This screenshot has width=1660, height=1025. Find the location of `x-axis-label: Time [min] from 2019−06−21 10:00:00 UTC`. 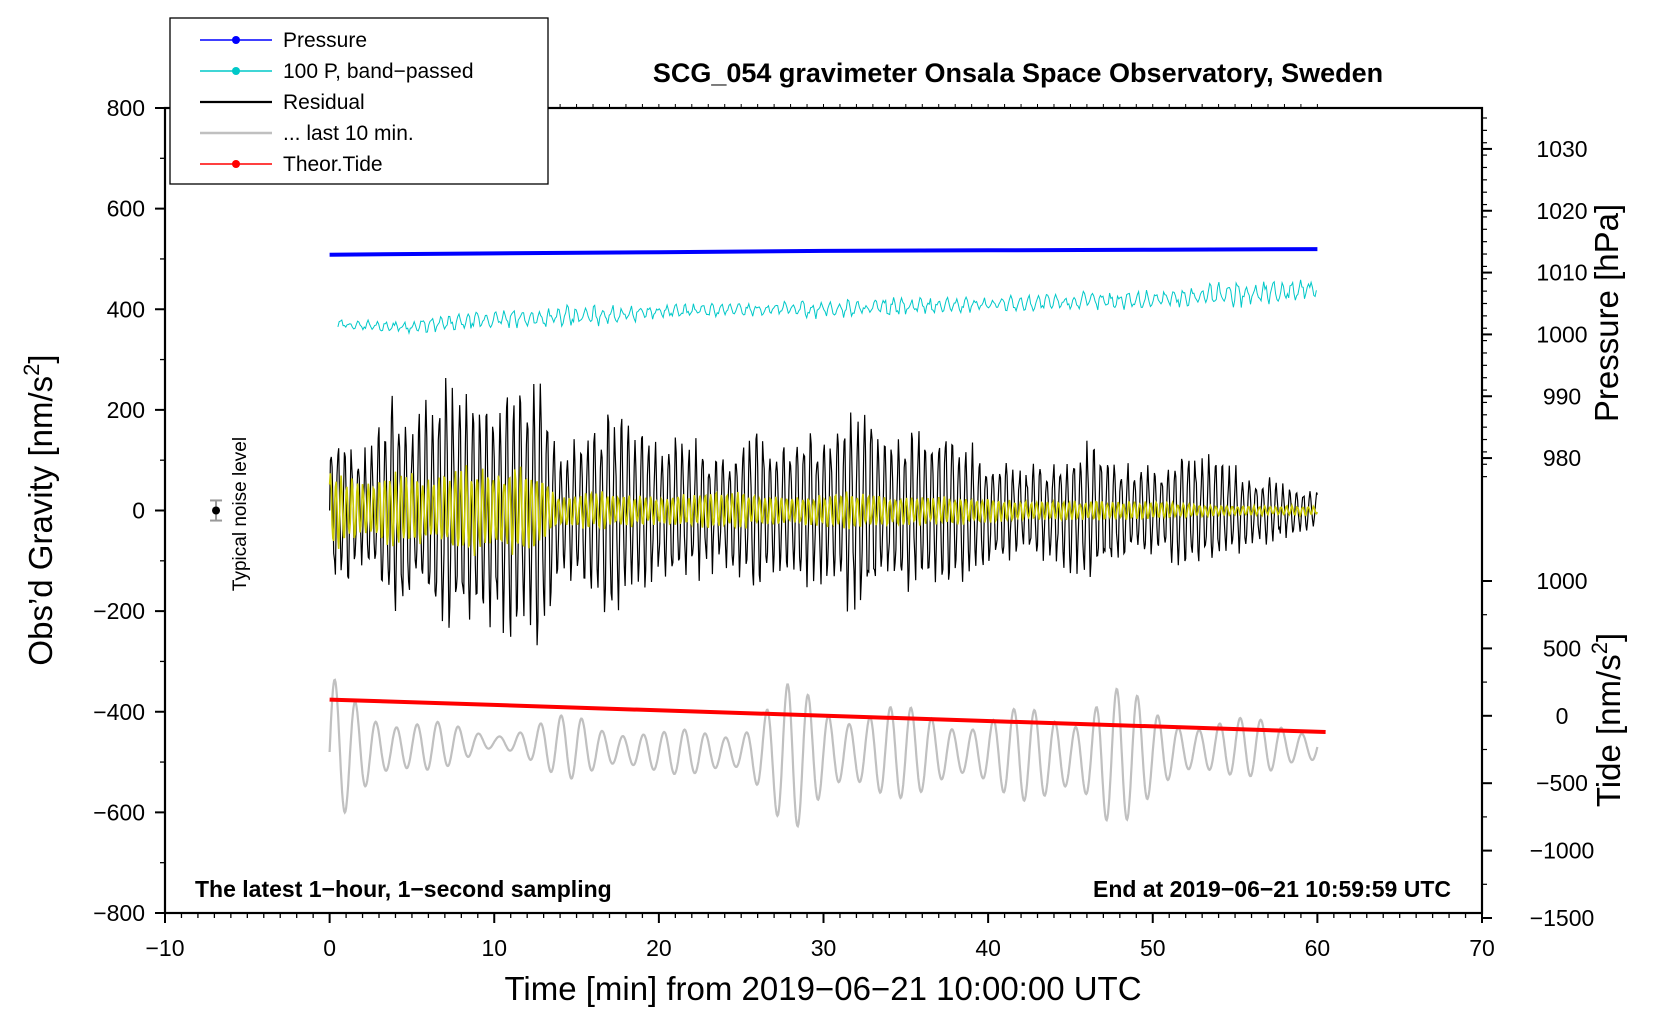

x-axis-label: Time [min] from 2019−06−21 10:00:00 UTC is located at coordinates (822, 988).